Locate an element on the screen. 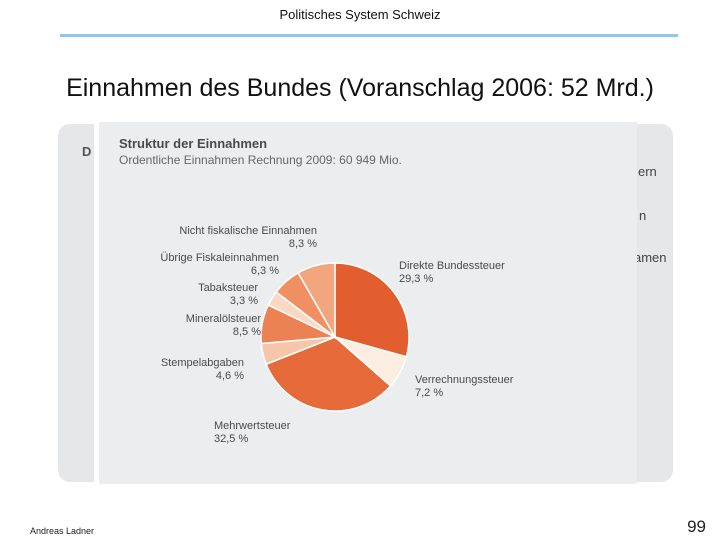 The image size is (720, 540). slice-label-mineraloelsteuer: Mineralölsteuer is located at coordinates (224, 319).